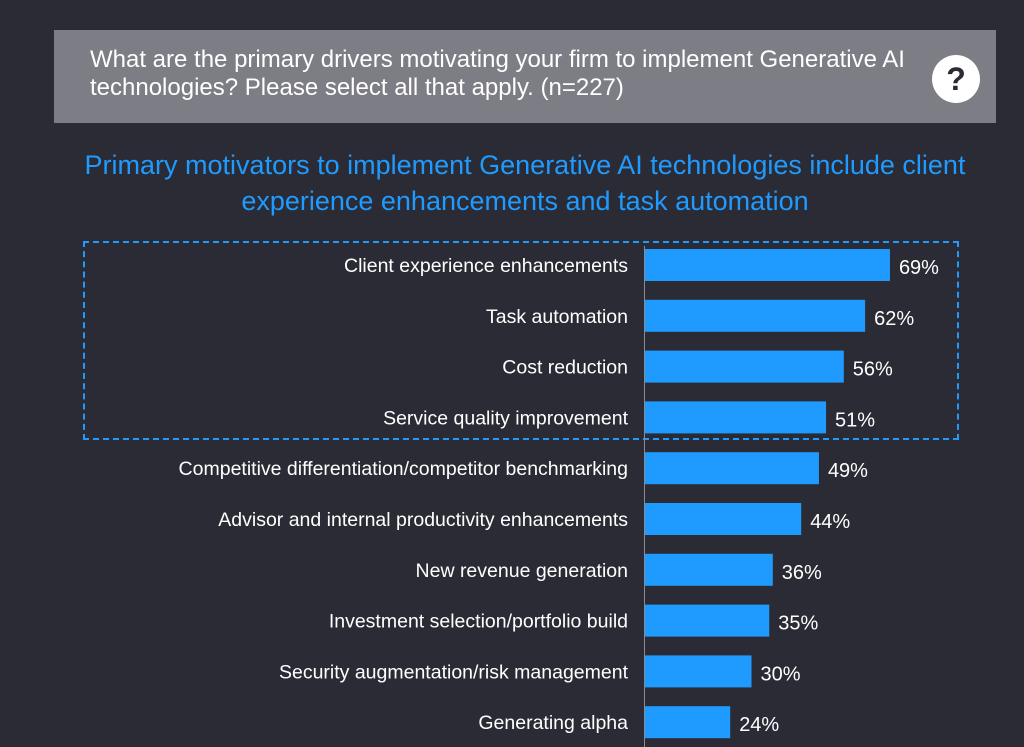 The height and width of the screenshot is (747, 1024). What do you see at coordinates (557, 317) in the screenshot?
I see `category-label: Task automation` at bounding box center [557, 317].